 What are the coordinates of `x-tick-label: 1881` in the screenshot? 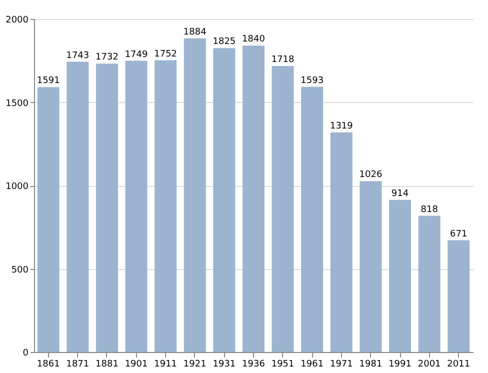 It's located at (107, 365).